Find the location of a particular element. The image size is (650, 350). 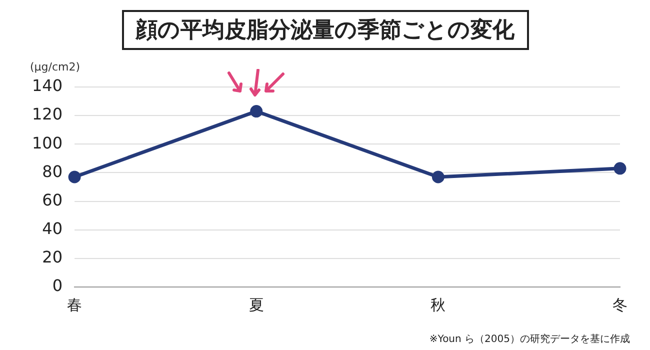

y-axis-title: (μg/cm2) is located at coordinates (55, 67).